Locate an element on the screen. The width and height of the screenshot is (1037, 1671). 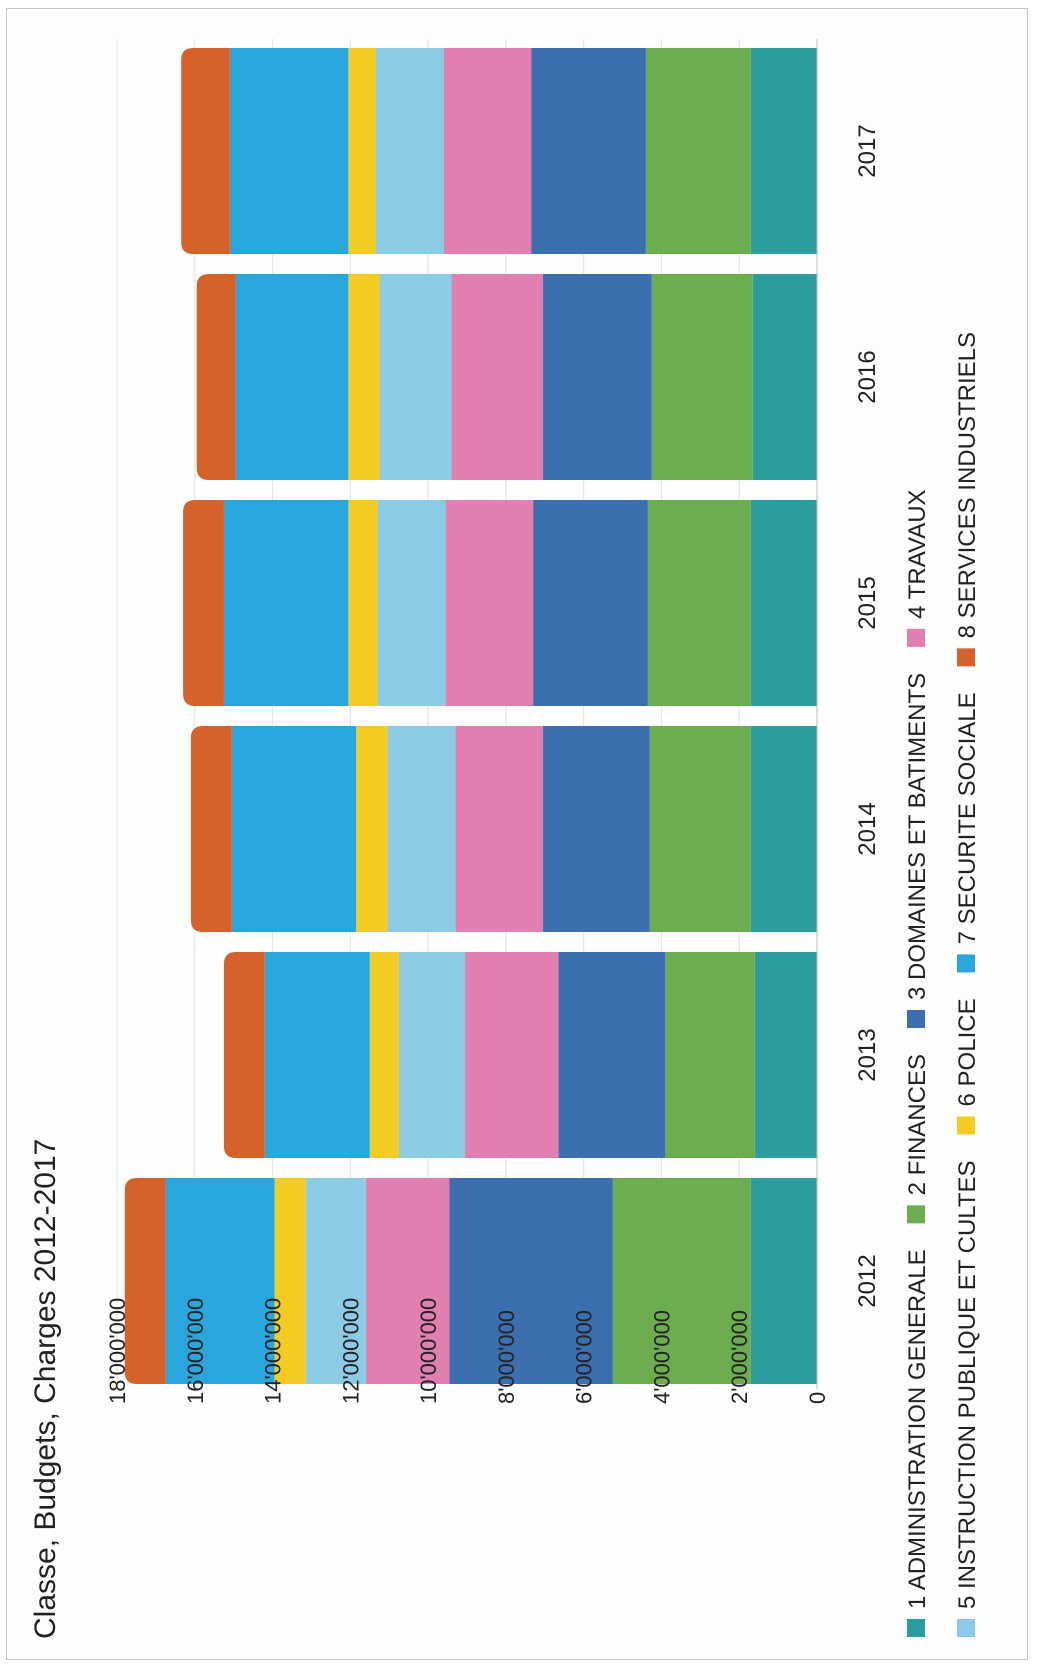
y-tick-label: 18'000'000 is located at coordinates (117, 1351).